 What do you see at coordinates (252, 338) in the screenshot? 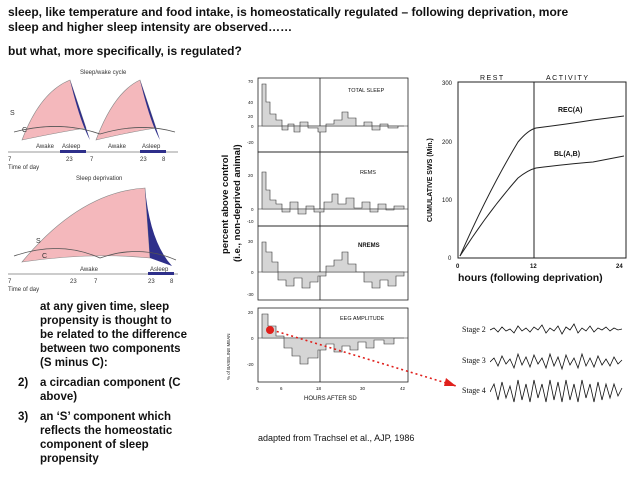
I see `tick-eeg-0: 0` at bounding box center [252, 338].